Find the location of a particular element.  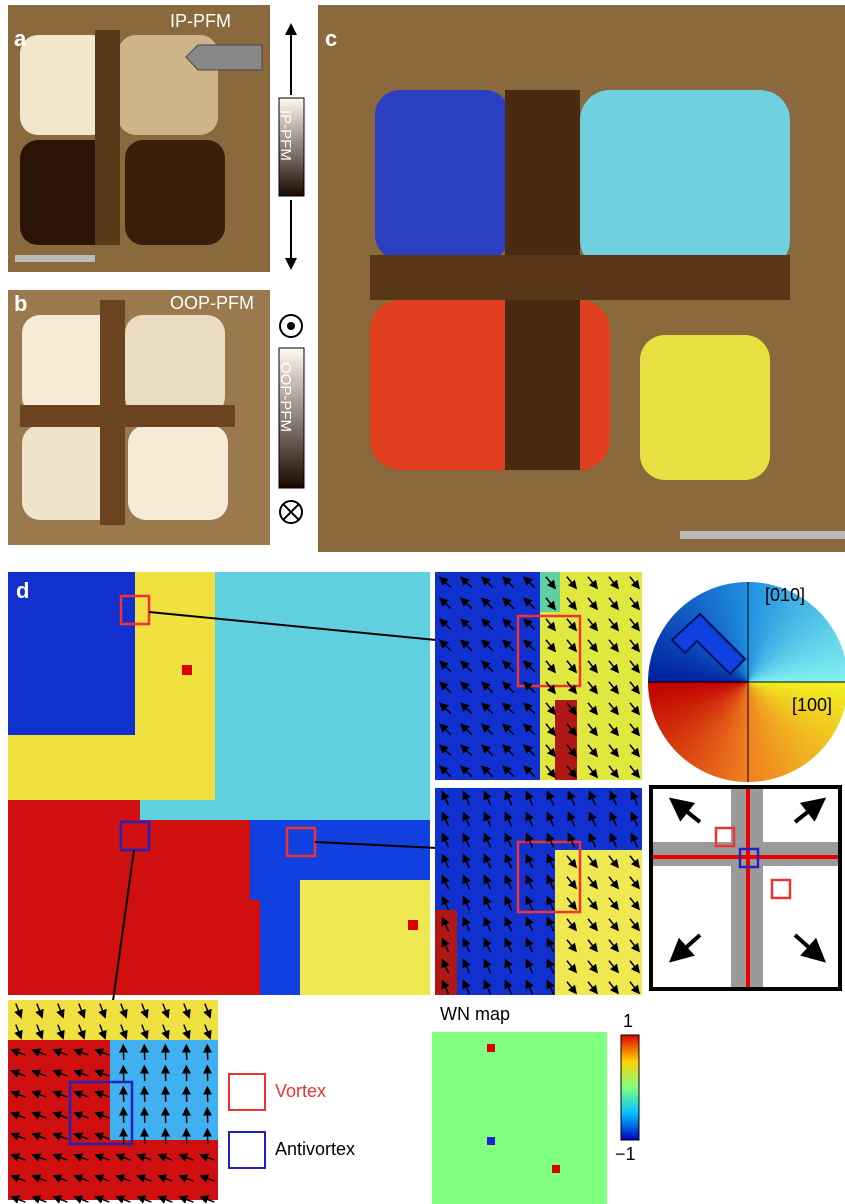

out-of-plane-symbol is located at coordinates (291, 326).